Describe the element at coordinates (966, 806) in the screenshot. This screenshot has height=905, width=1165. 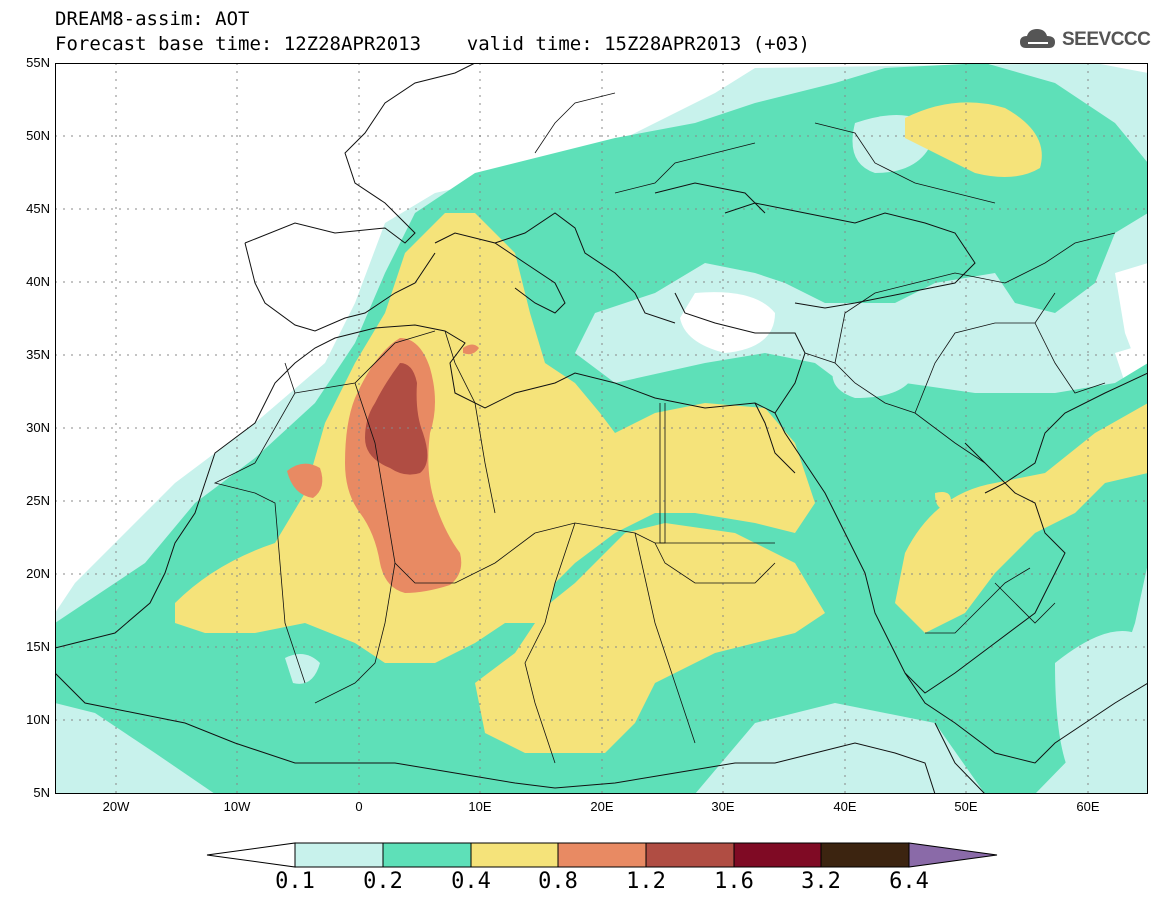
I see `lon-label: 50E` at that location.